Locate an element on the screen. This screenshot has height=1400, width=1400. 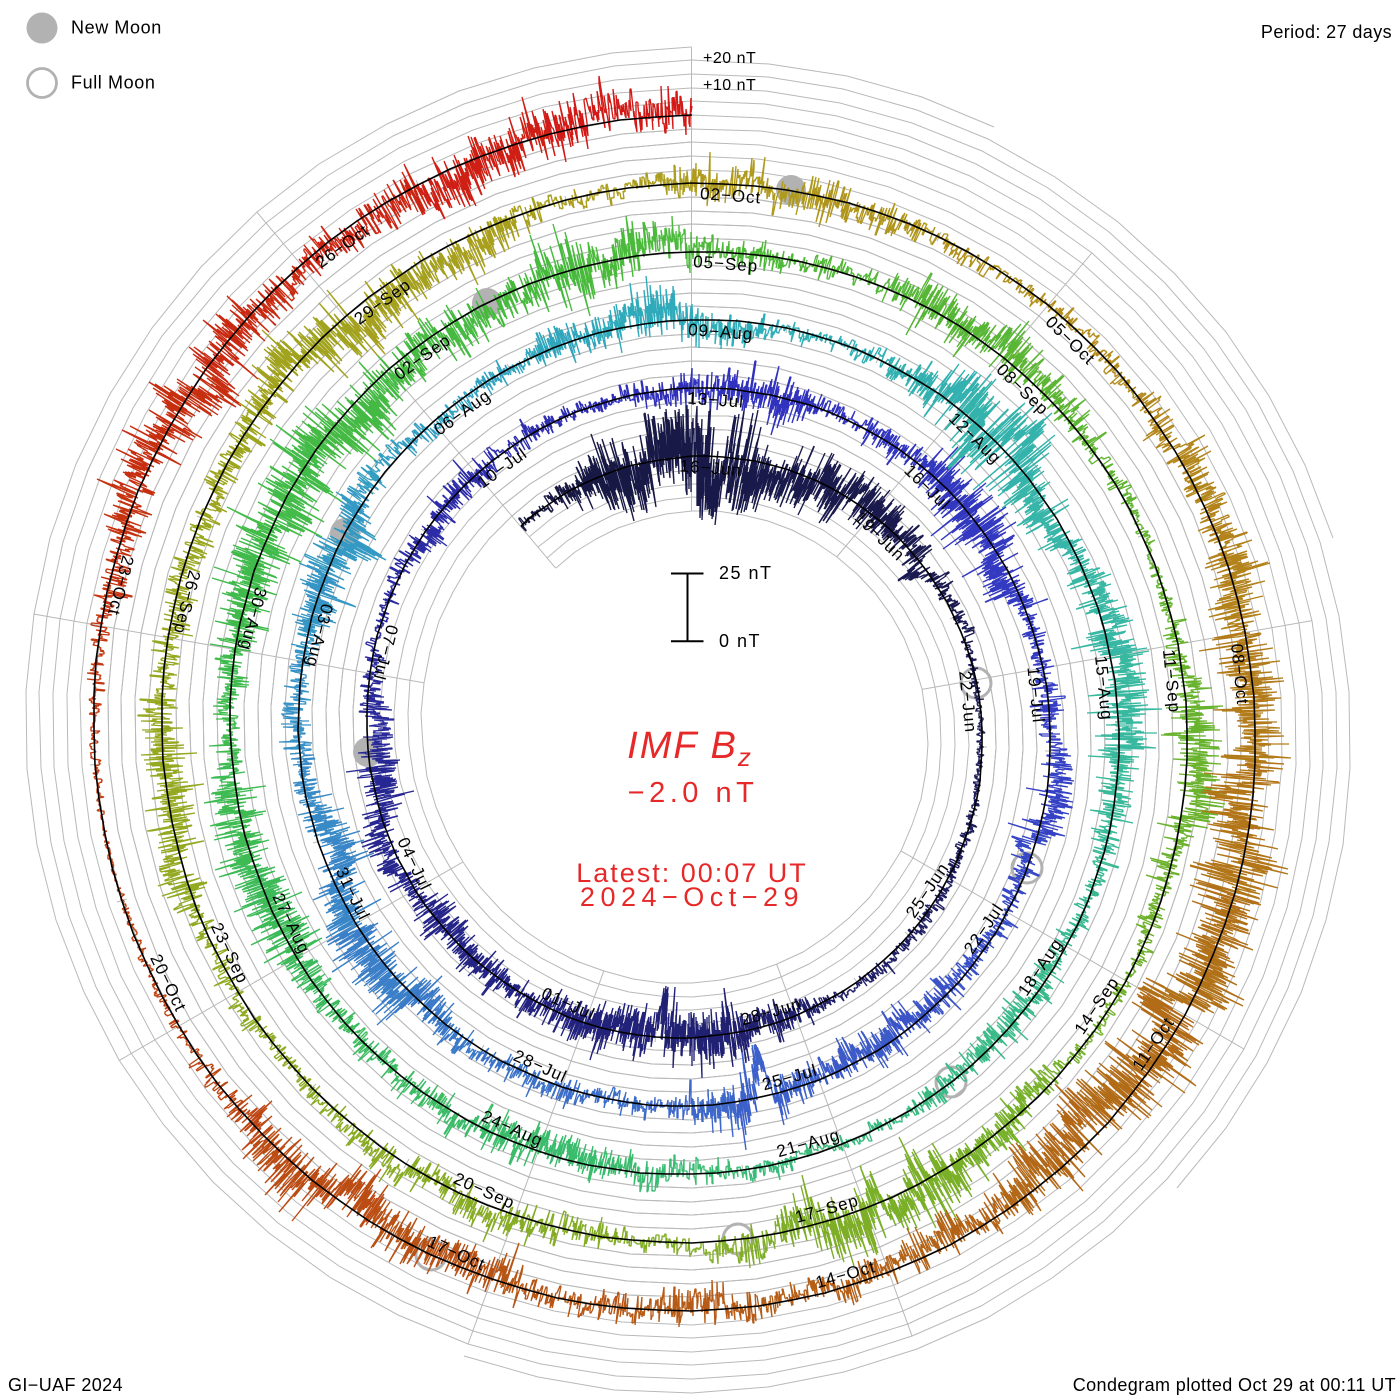
svg-text: −2.0 nT is located at coordinates (693, 793).